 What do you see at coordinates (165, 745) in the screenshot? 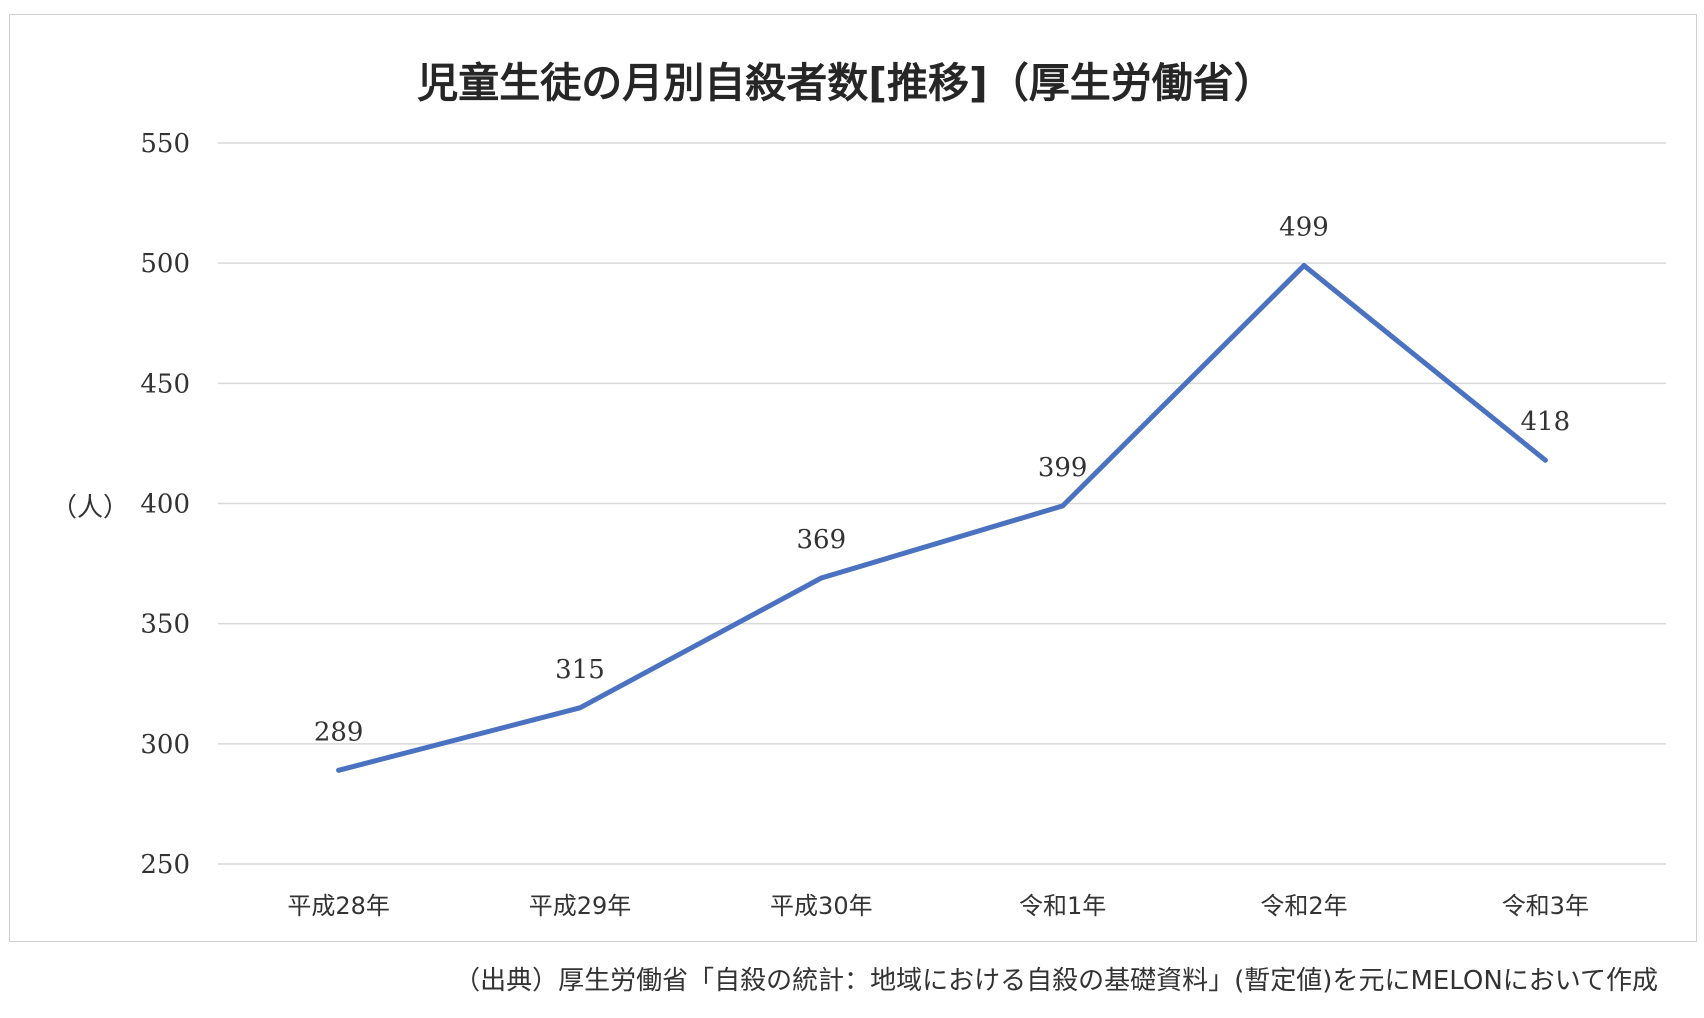
I see `y-tick-label: 300` at bounding box center [165, 745].